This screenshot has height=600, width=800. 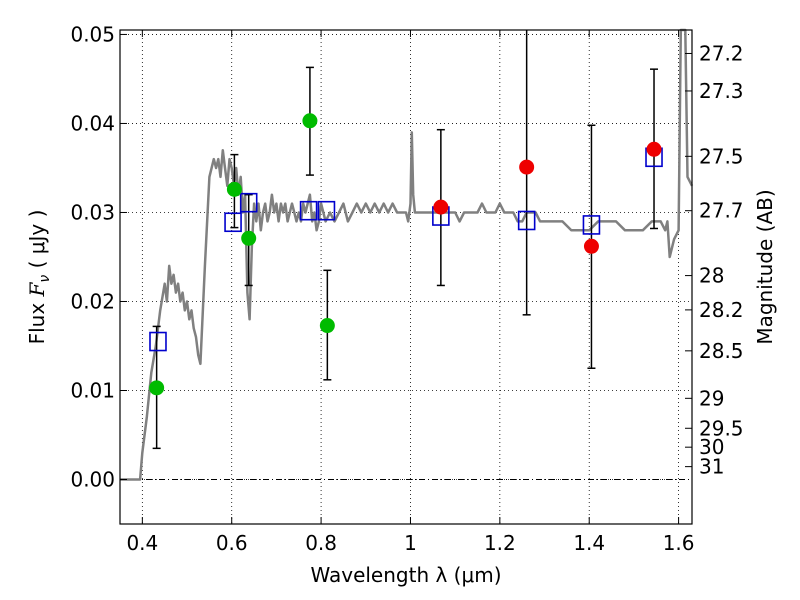 What do you see at coordinates (711, 467) in the screenshot?
I see `y2-tick-label: 31` at bounding box center [711, 467].